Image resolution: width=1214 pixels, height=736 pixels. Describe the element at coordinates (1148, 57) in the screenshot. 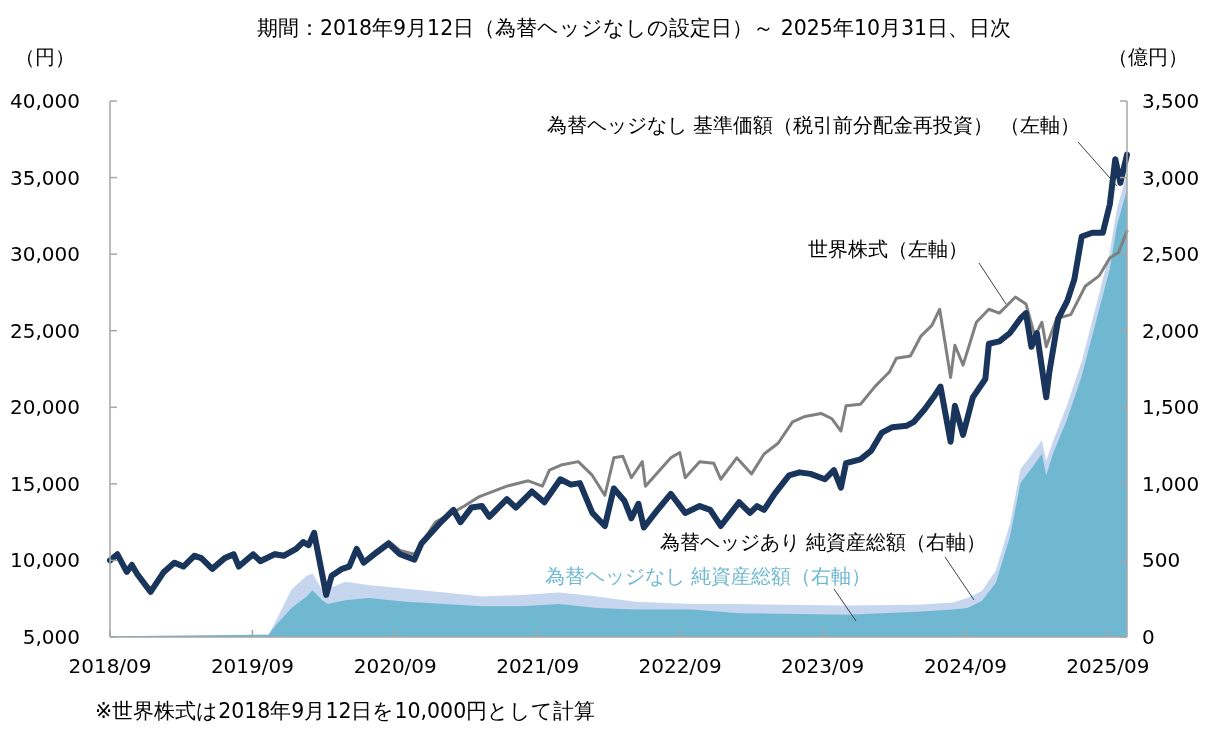

I see `y2-axis-title: （億円）` at that location.